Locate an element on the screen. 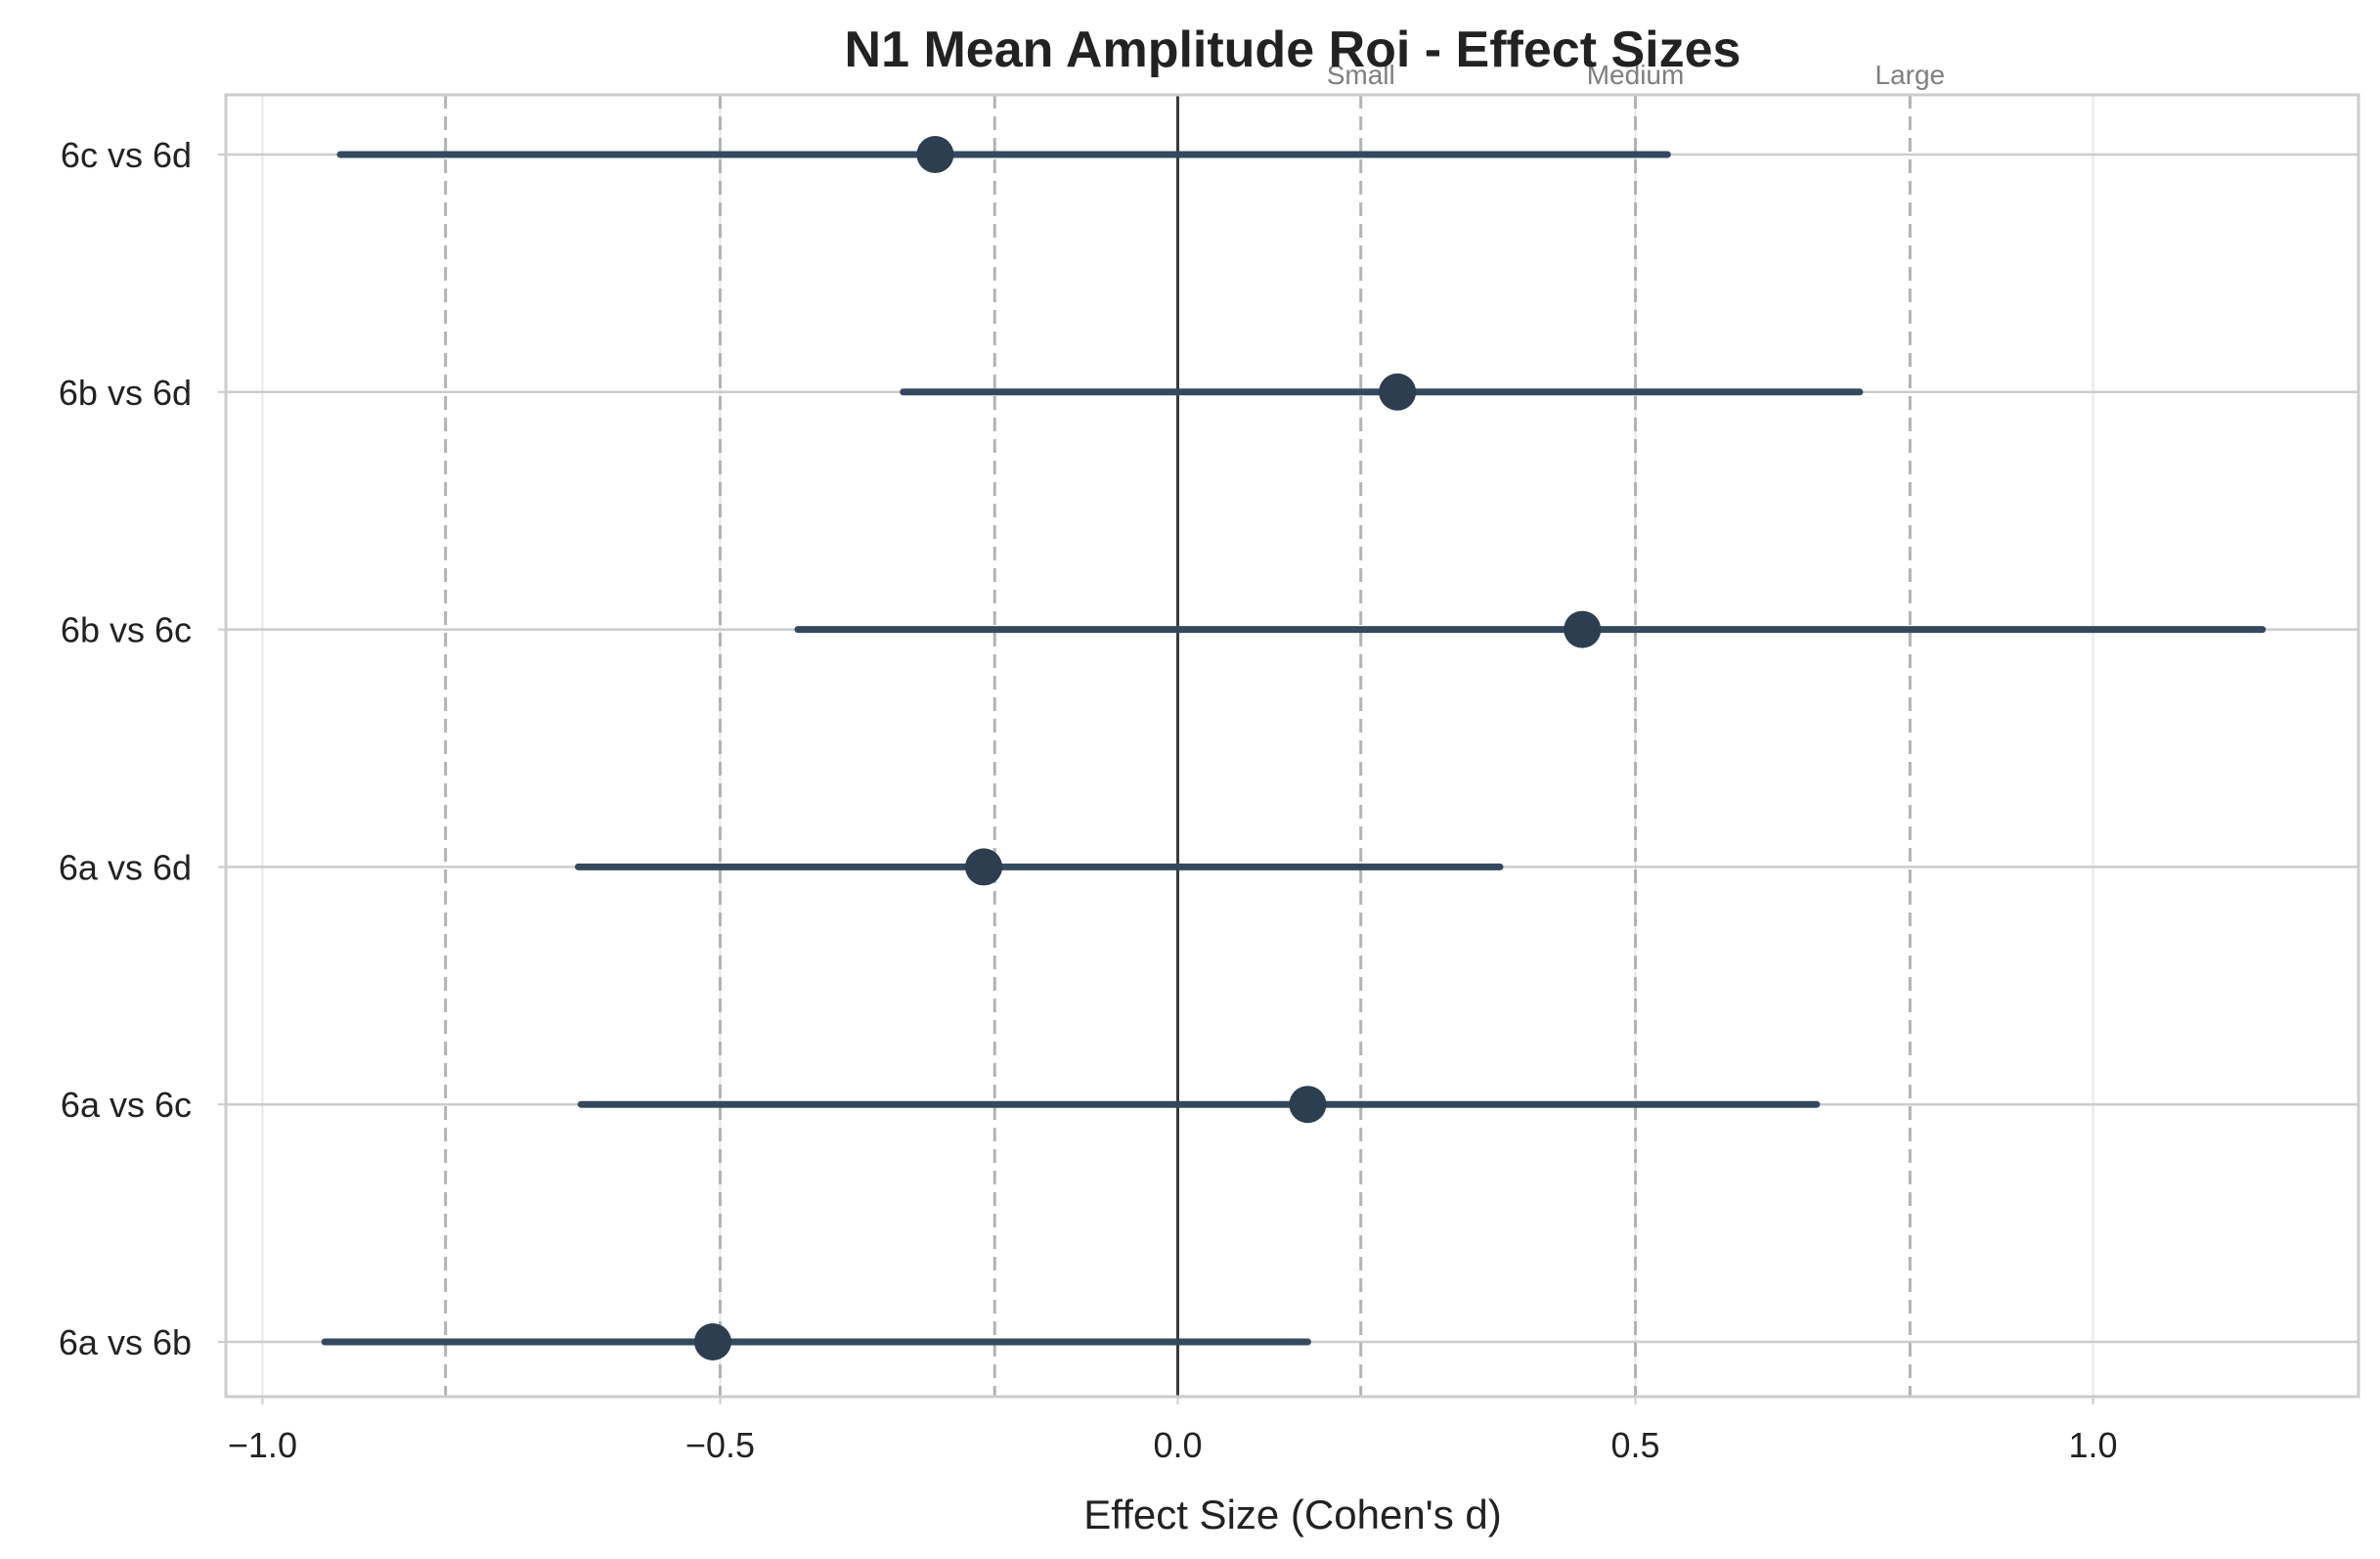 This screenshot has height=1559, width=2380. x-tick-label-1: −0.5 is located at coordinates (720, 1445).